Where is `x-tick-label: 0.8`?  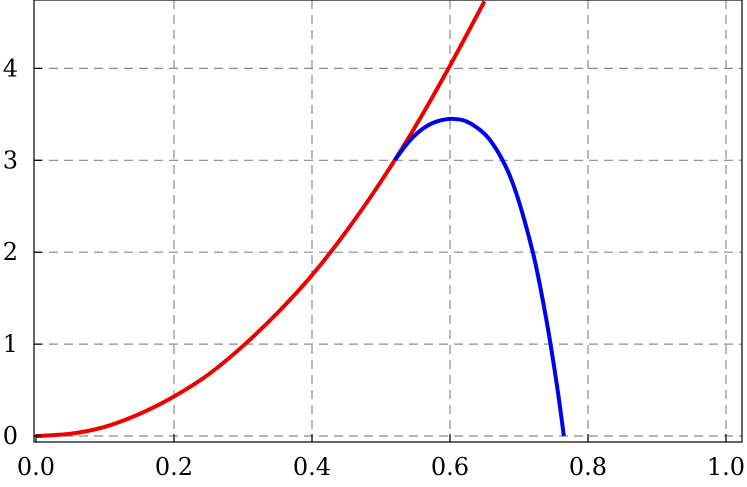
x-tick-label: 0.8 is located at coordinates (588, 467).